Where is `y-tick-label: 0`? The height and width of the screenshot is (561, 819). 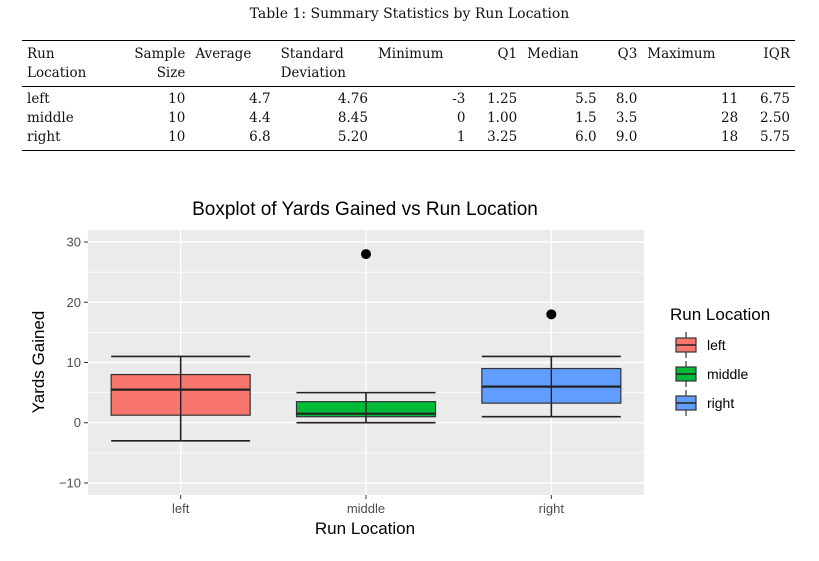
y-tick-label: 0 is located at coordinates (77, 422).